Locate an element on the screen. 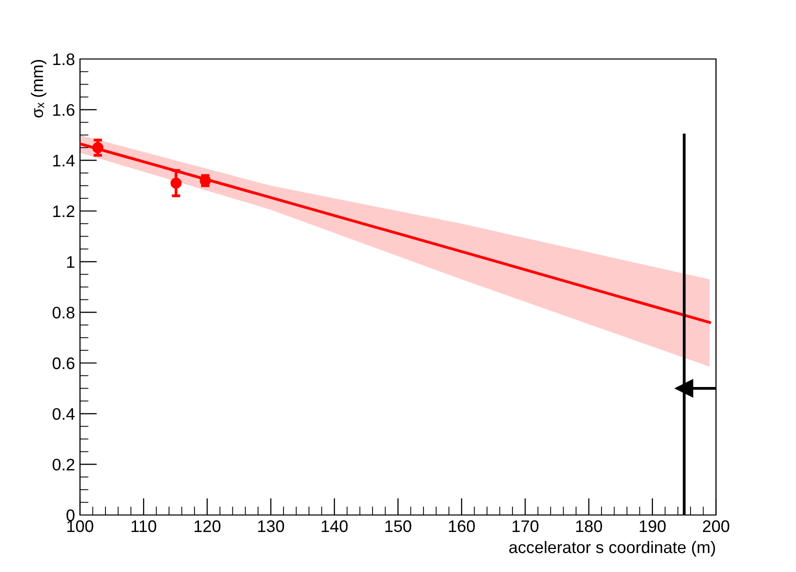  x-tick-label: 170 is located at coordinates (525, 526).